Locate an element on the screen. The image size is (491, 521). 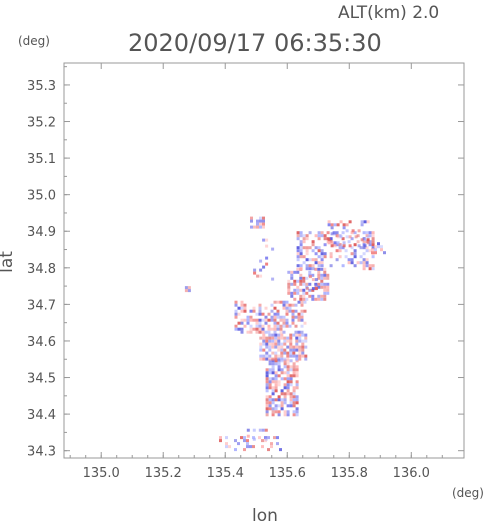
x-tick-label: 135.4 is located at coordinates (225, 473).